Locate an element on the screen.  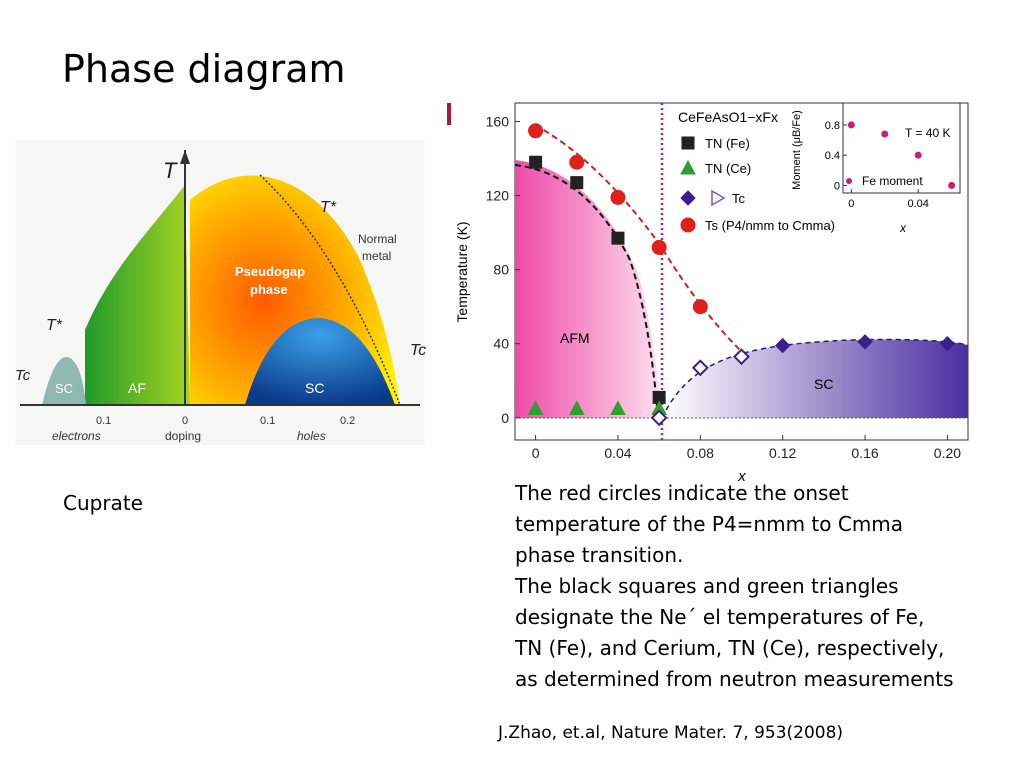
region-label: SC is located at coordinates (823, 384).